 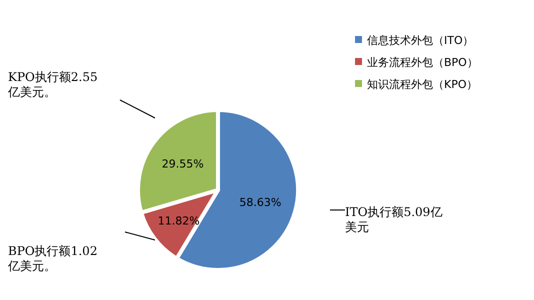 What do you see at coordinates (53, 259) in the screenshot?
I see `text: BPO执行额1.02亿美元。` at bounding box center [53, 259].